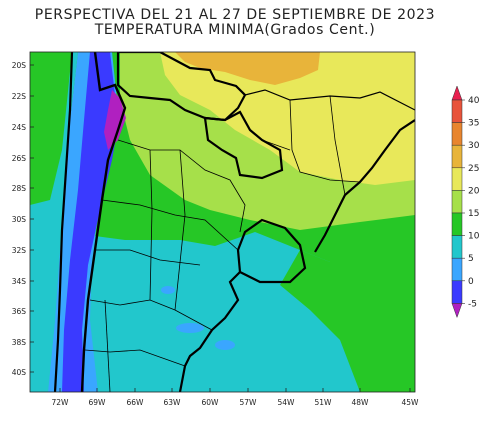 This screenshot has width=502, height=428. I want to click on colorbar: 40 35 30 25 20 15 10 5 0 -5, so click(465, 202).